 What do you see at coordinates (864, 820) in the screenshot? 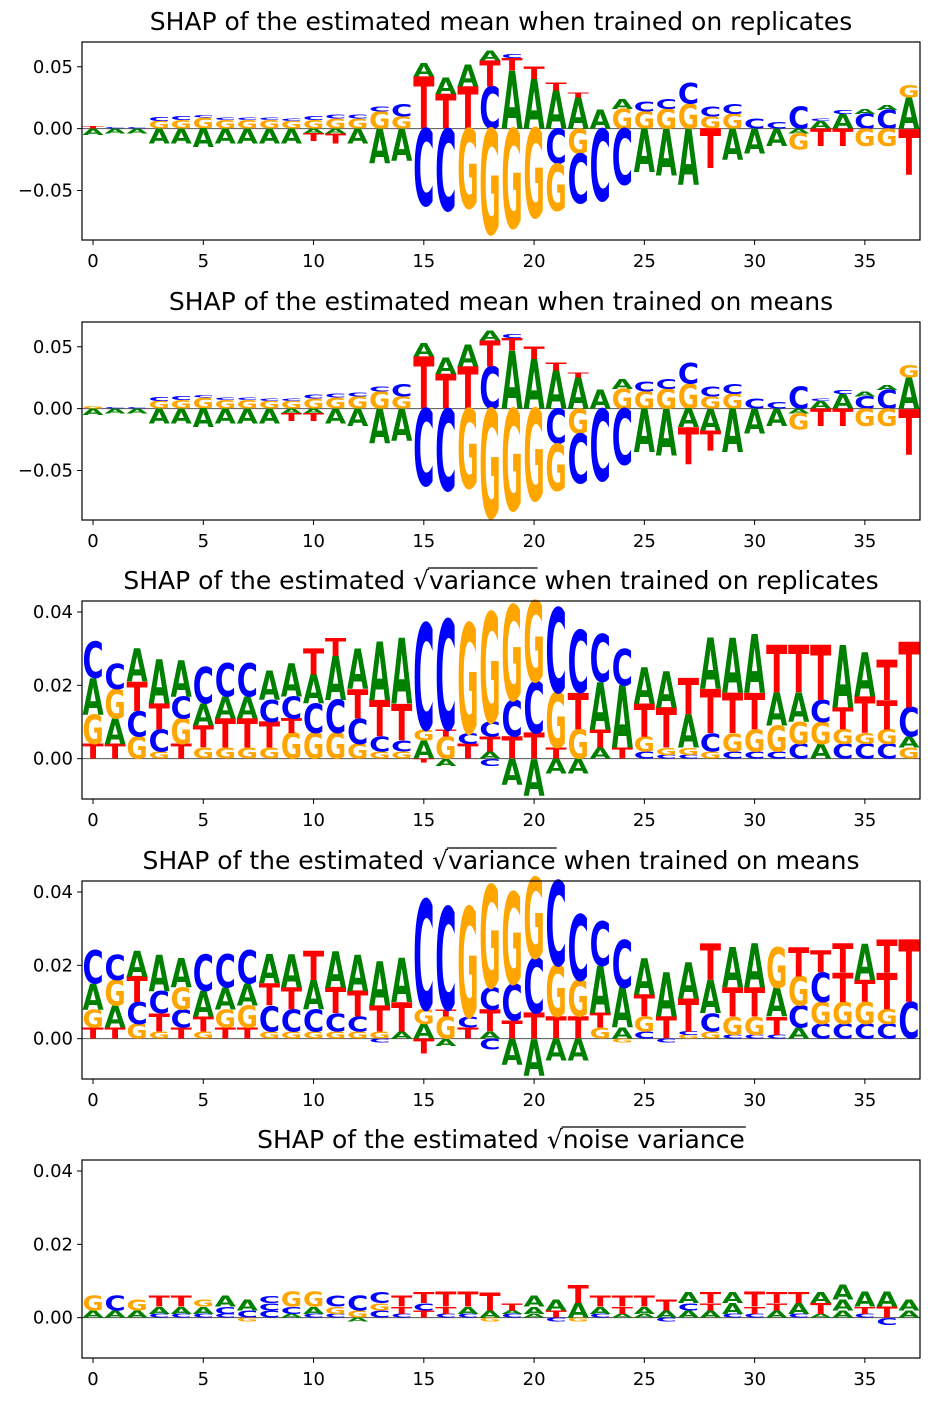
I see `x-tick-label: 35` at bounding box center [864, 820].